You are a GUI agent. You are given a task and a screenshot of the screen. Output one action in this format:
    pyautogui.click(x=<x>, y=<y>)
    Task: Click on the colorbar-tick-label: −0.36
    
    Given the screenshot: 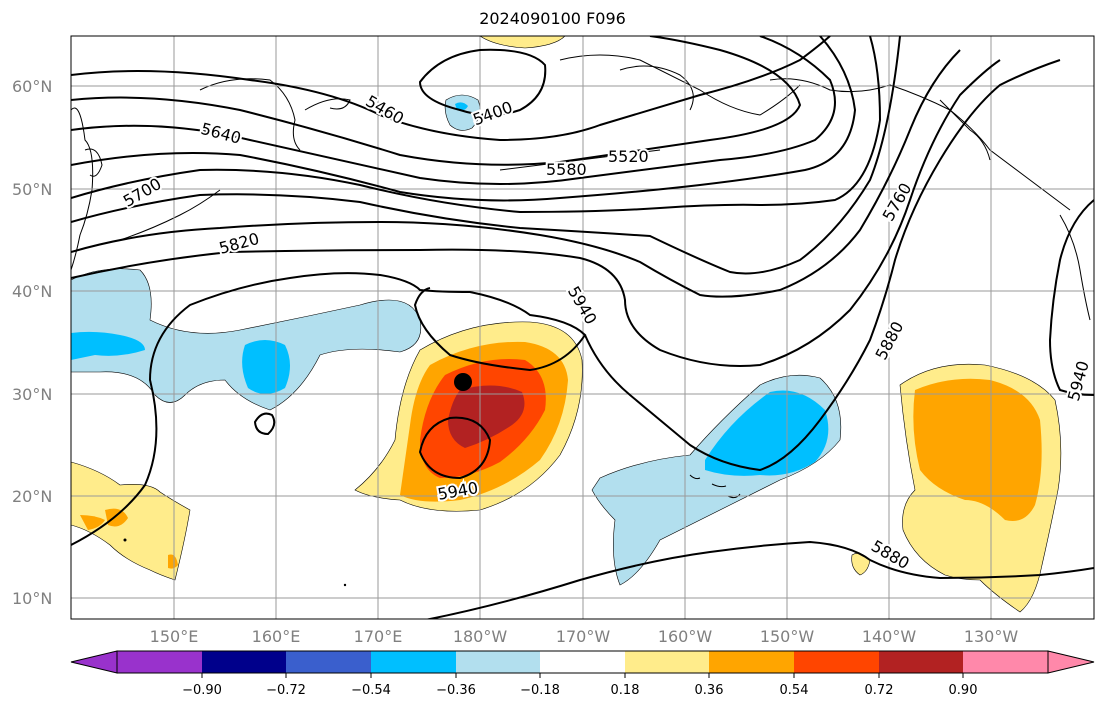 What is the action you would take?
    pyautogui.click(x=456, y=690)
    